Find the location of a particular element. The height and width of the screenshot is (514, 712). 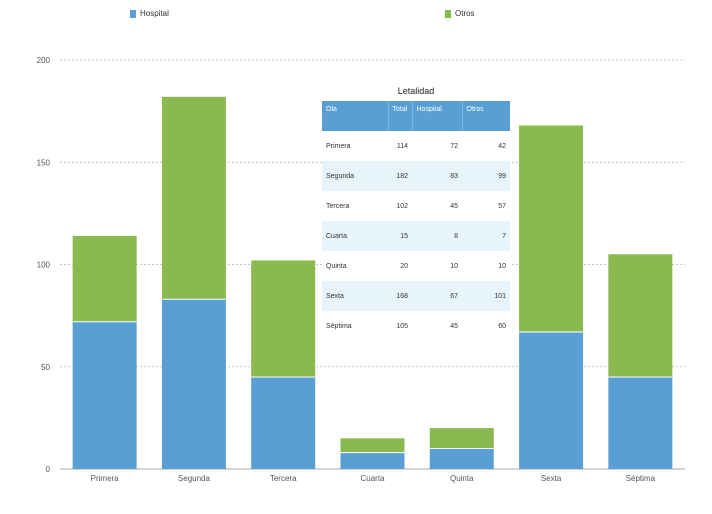

table-row: Primera 114 72 42 is located at coordinates (416, 146).